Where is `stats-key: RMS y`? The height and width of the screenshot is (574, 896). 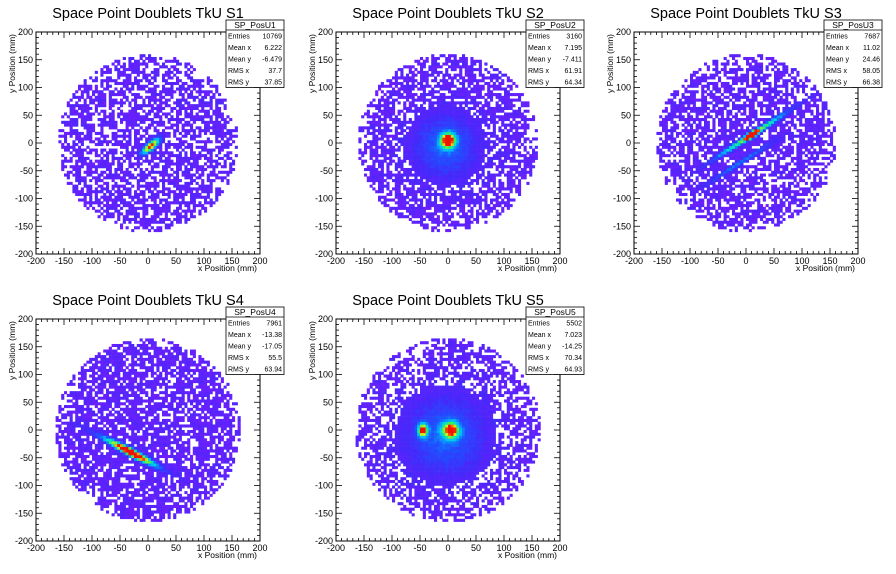 stats-key: RMS y is located at coordinates (539, 83).